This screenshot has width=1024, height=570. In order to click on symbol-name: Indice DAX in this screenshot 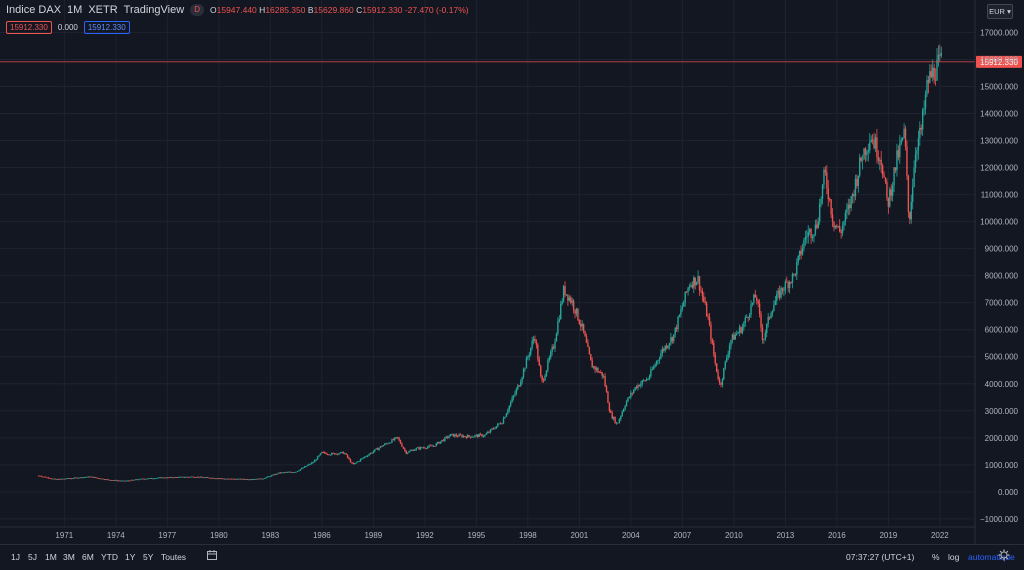, I will do `click(34, 10)`.